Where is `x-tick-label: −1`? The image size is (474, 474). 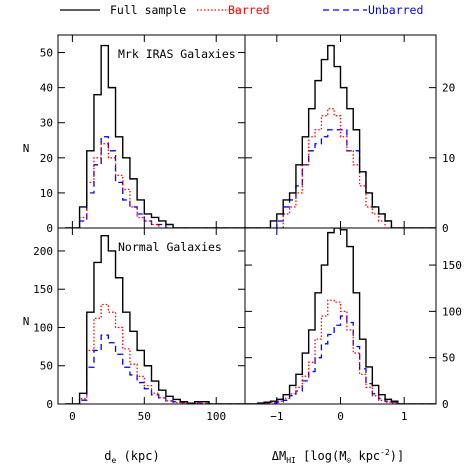 x-tick-label: −1 is located at coordinates (276, 416).